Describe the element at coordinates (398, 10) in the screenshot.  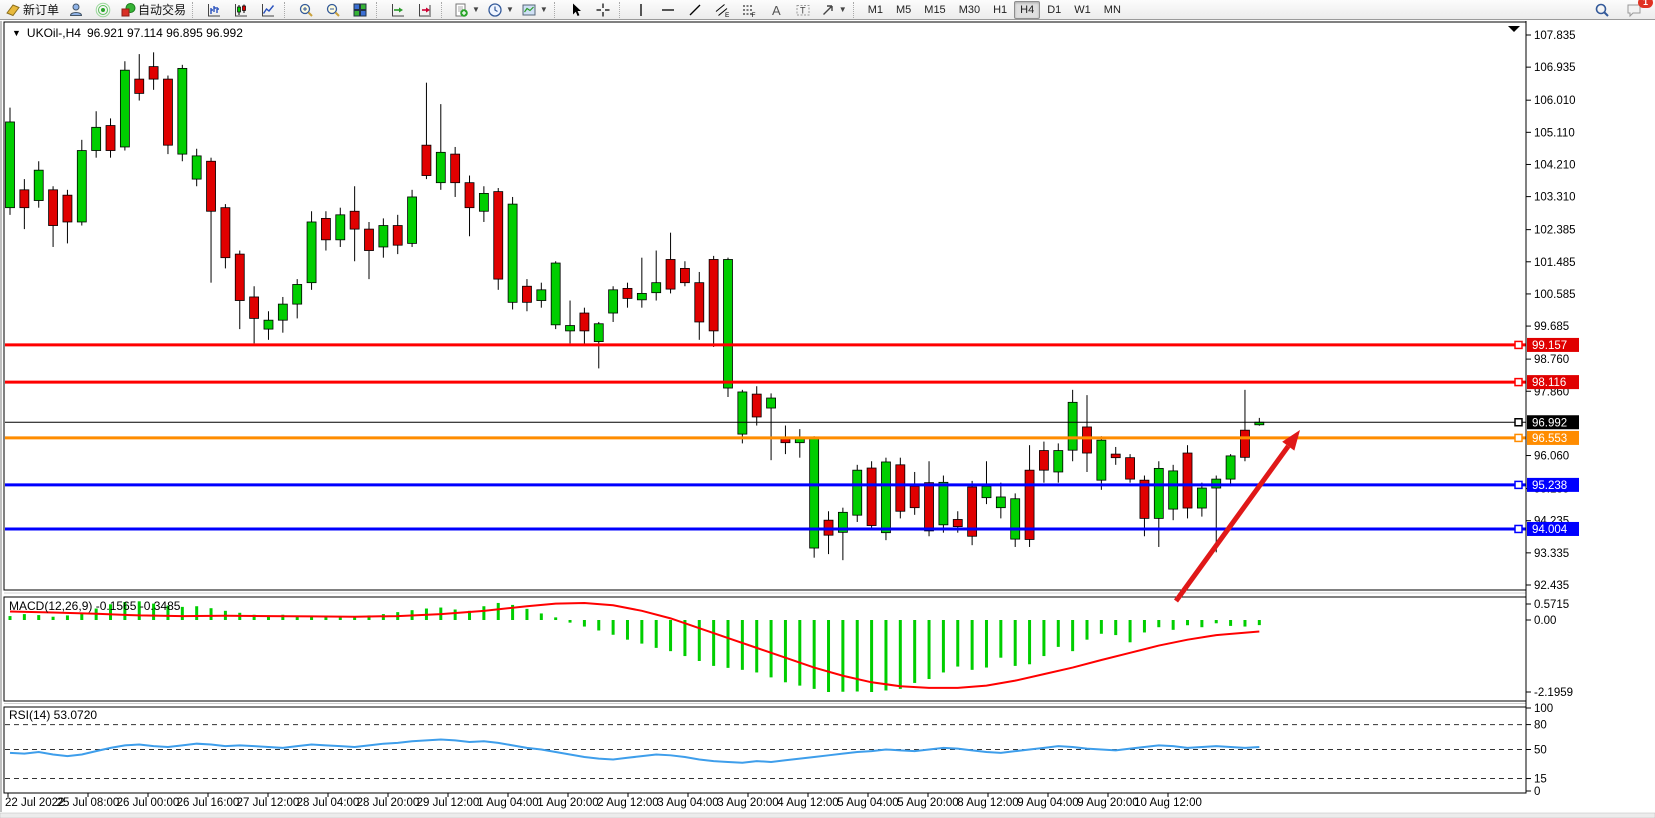
I see `auto-scroll-button` at that location.